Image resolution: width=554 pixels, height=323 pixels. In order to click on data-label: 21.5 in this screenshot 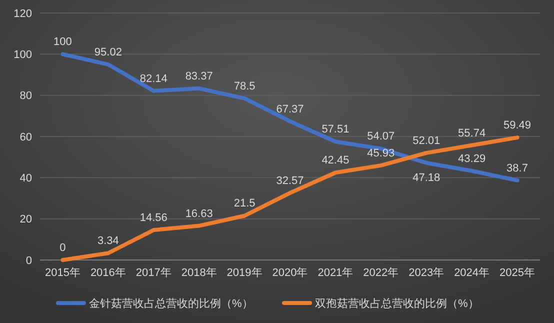, I will do `click(245, 204)`.